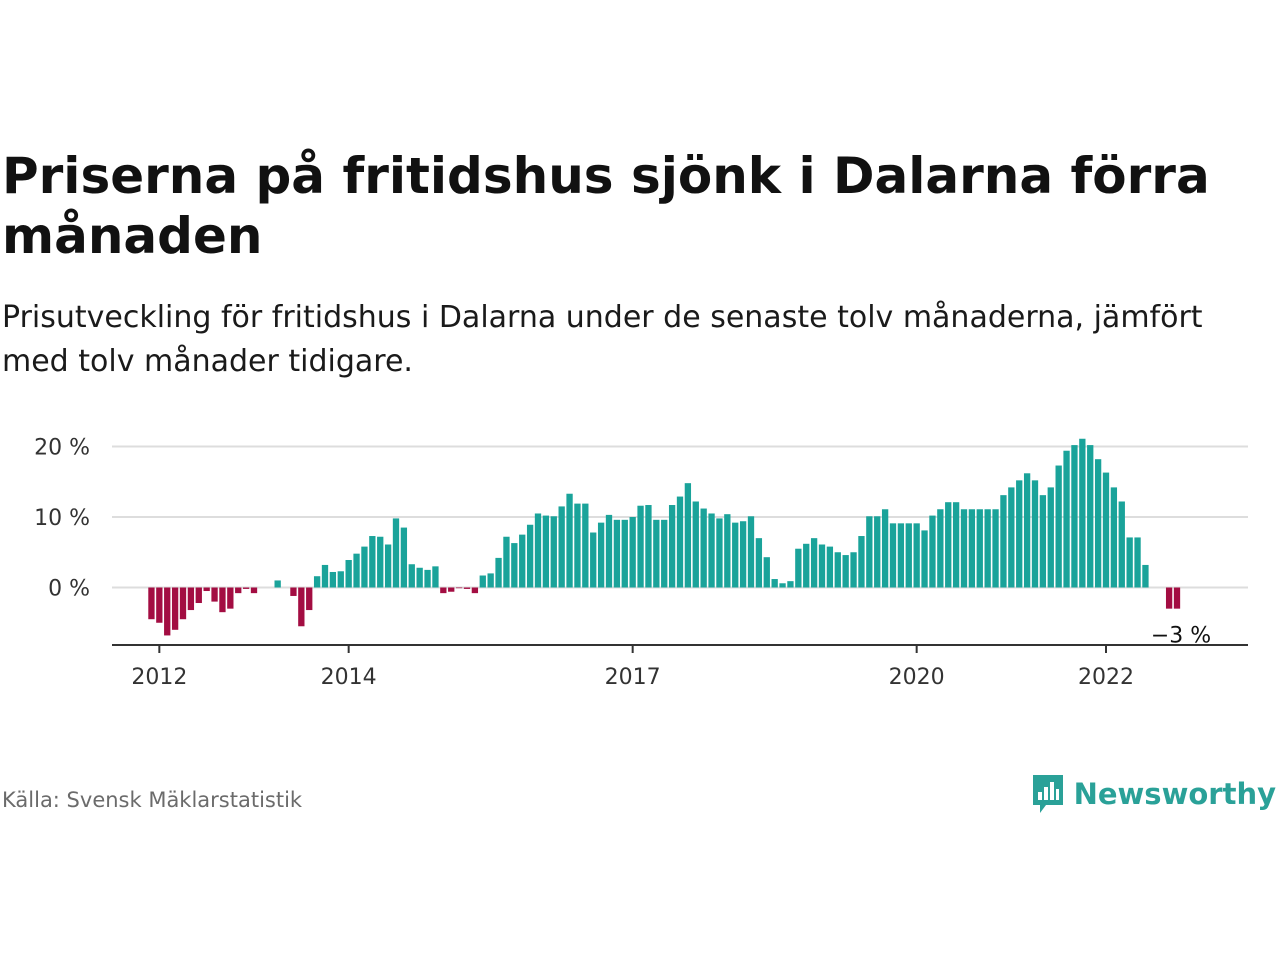 This screenshot has width=1280, height=960. What do you see at coordinates (69, 589) in the screenshot?
I see `y-tick-label: 0 %` at bounding box center [69, 589].